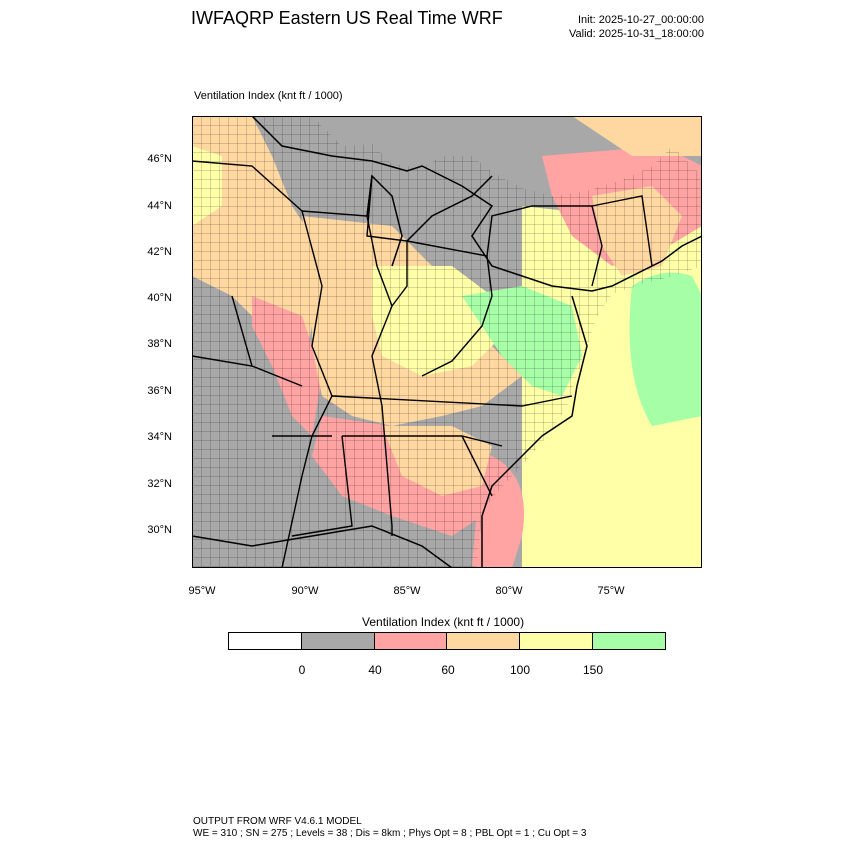  Describe the element at coordinates (202, 591) in the screenshot. I see `lon-label: 95°W` at that location.